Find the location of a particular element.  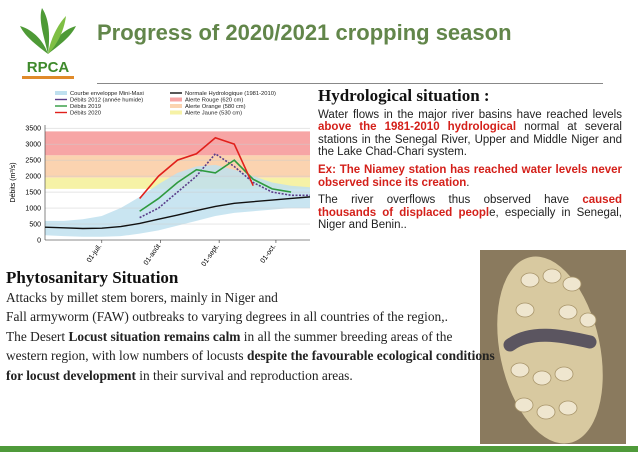

text: caused thousands of displaced peopl is located at coordinates (470, 206).